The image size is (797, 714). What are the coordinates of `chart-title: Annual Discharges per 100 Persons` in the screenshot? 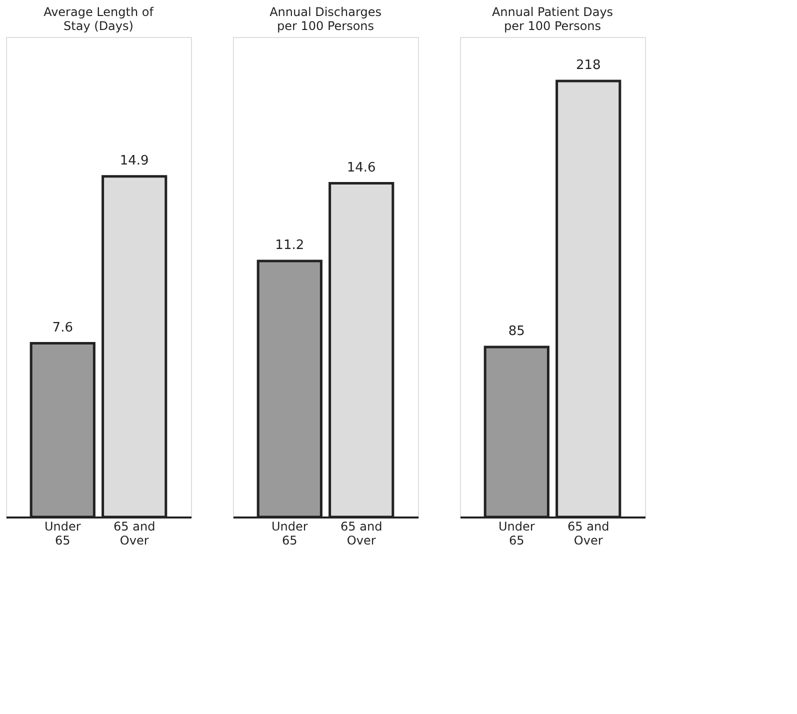 It's located at (326, 19).